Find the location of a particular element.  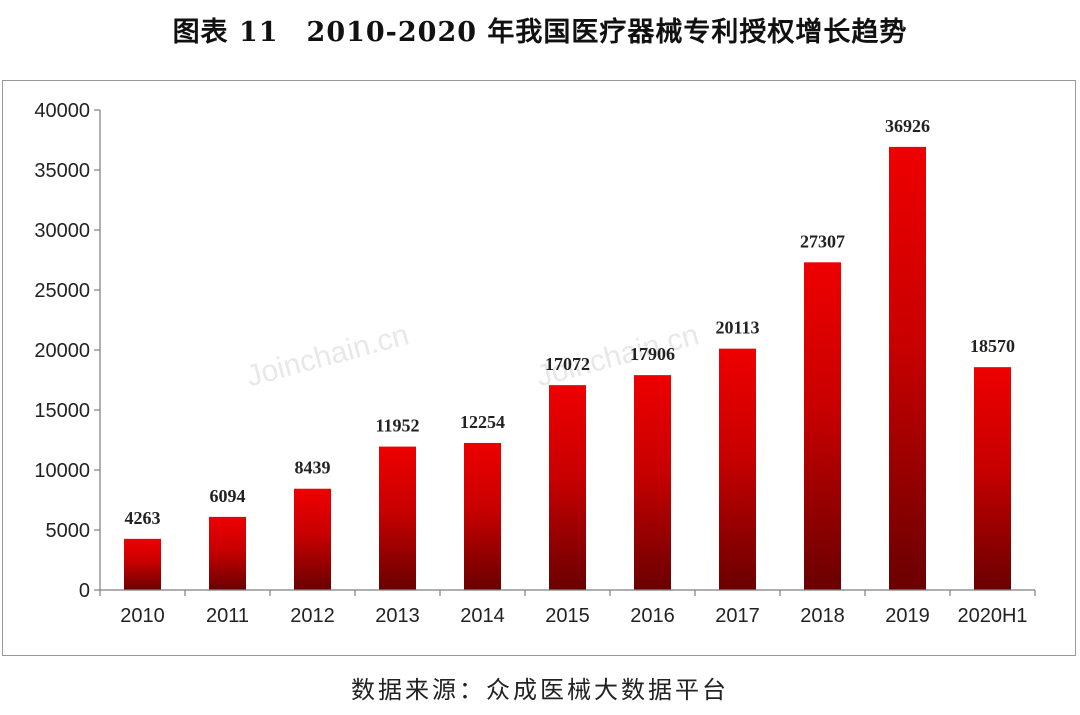

bar-2020H1 is located at coordinates (992, 478).